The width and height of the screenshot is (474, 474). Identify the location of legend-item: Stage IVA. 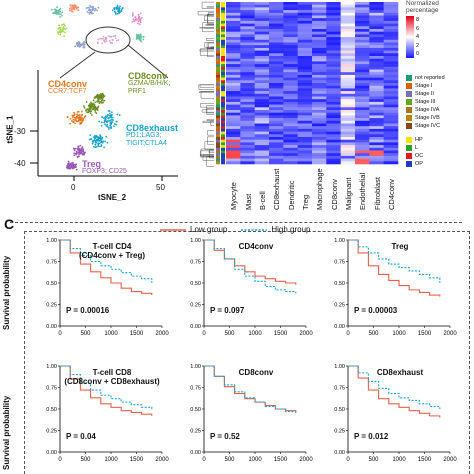
(440, 110).